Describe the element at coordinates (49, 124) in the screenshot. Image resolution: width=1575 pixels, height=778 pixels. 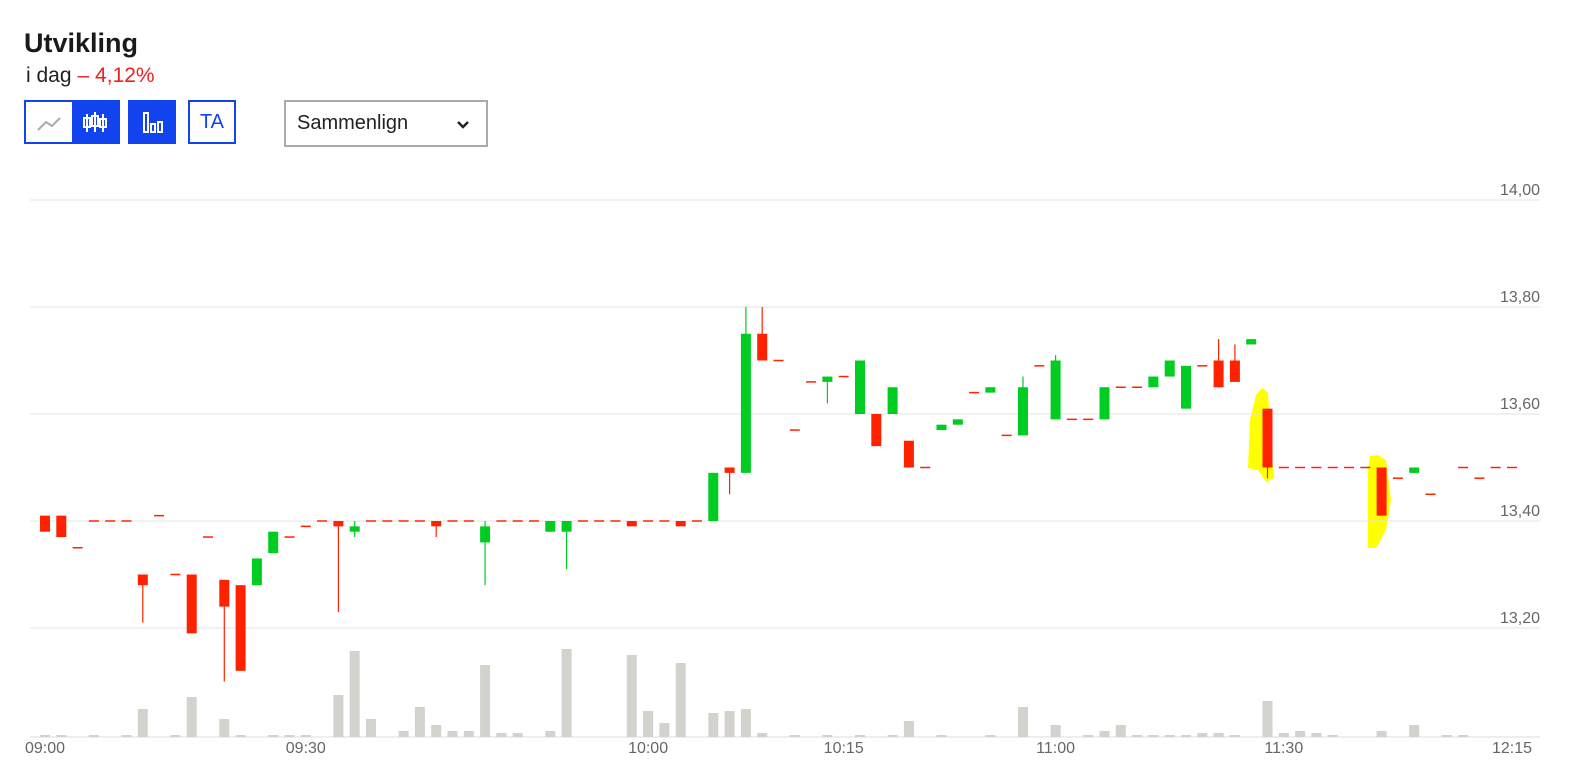
I see `line-icon` at that location.